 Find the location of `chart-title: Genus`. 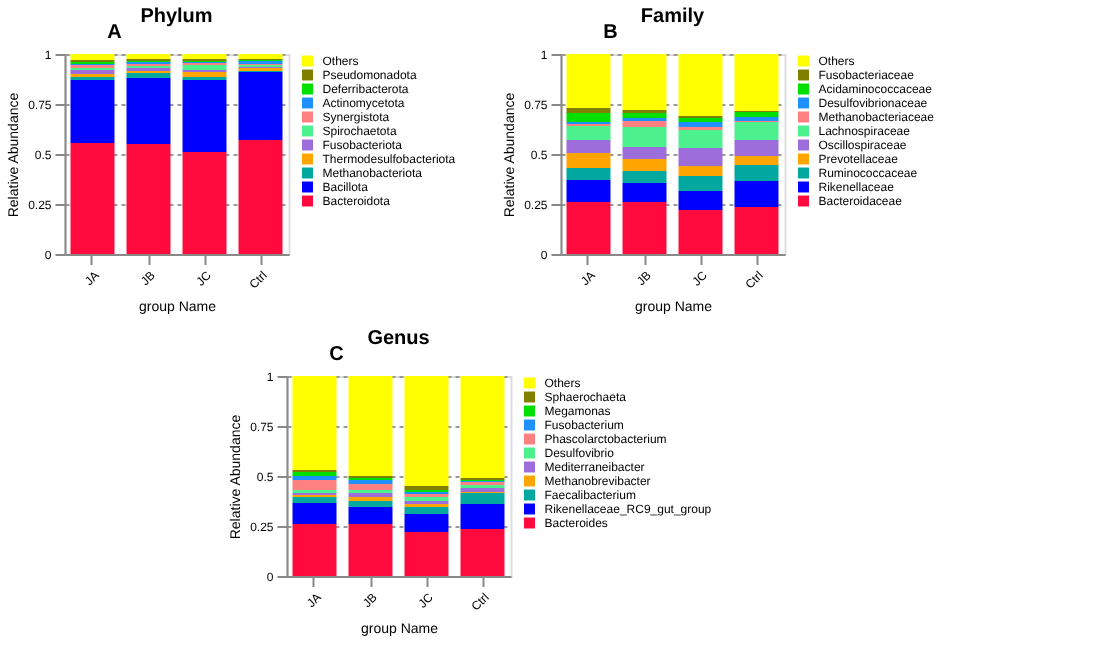

chart-title: Genus is located at coordinates (399, 339).